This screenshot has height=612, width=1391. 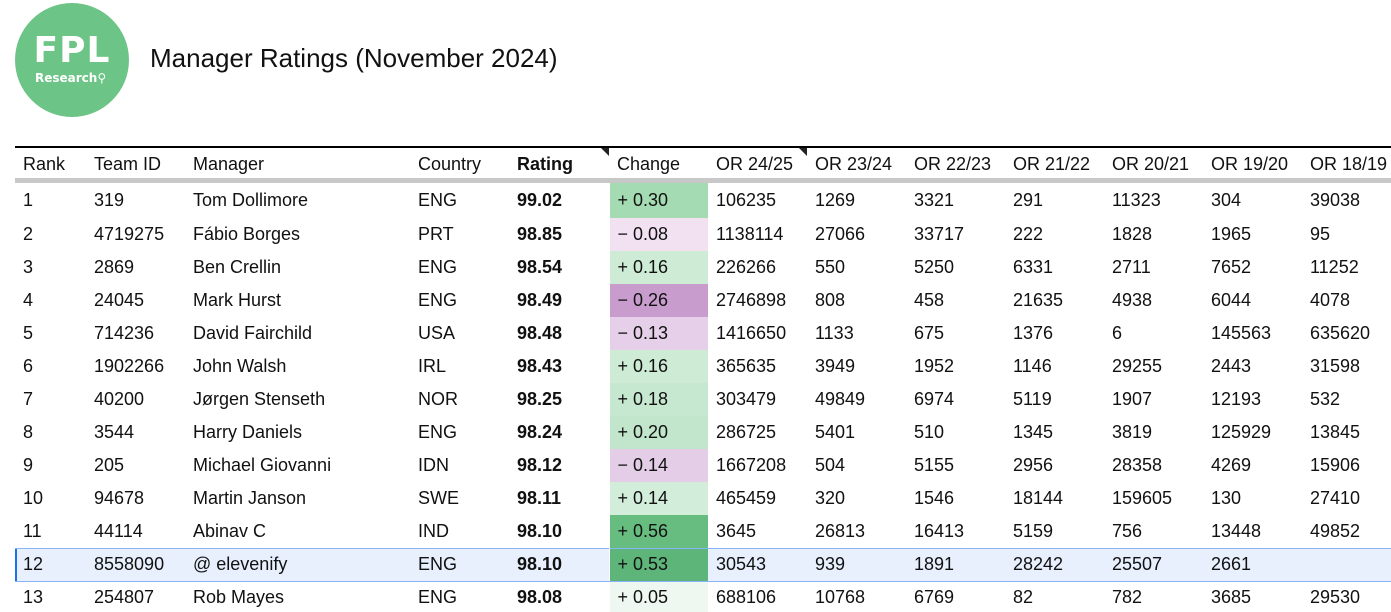 I want to click on or-20-21-cell: 2711, so click(x=1131, y=267).